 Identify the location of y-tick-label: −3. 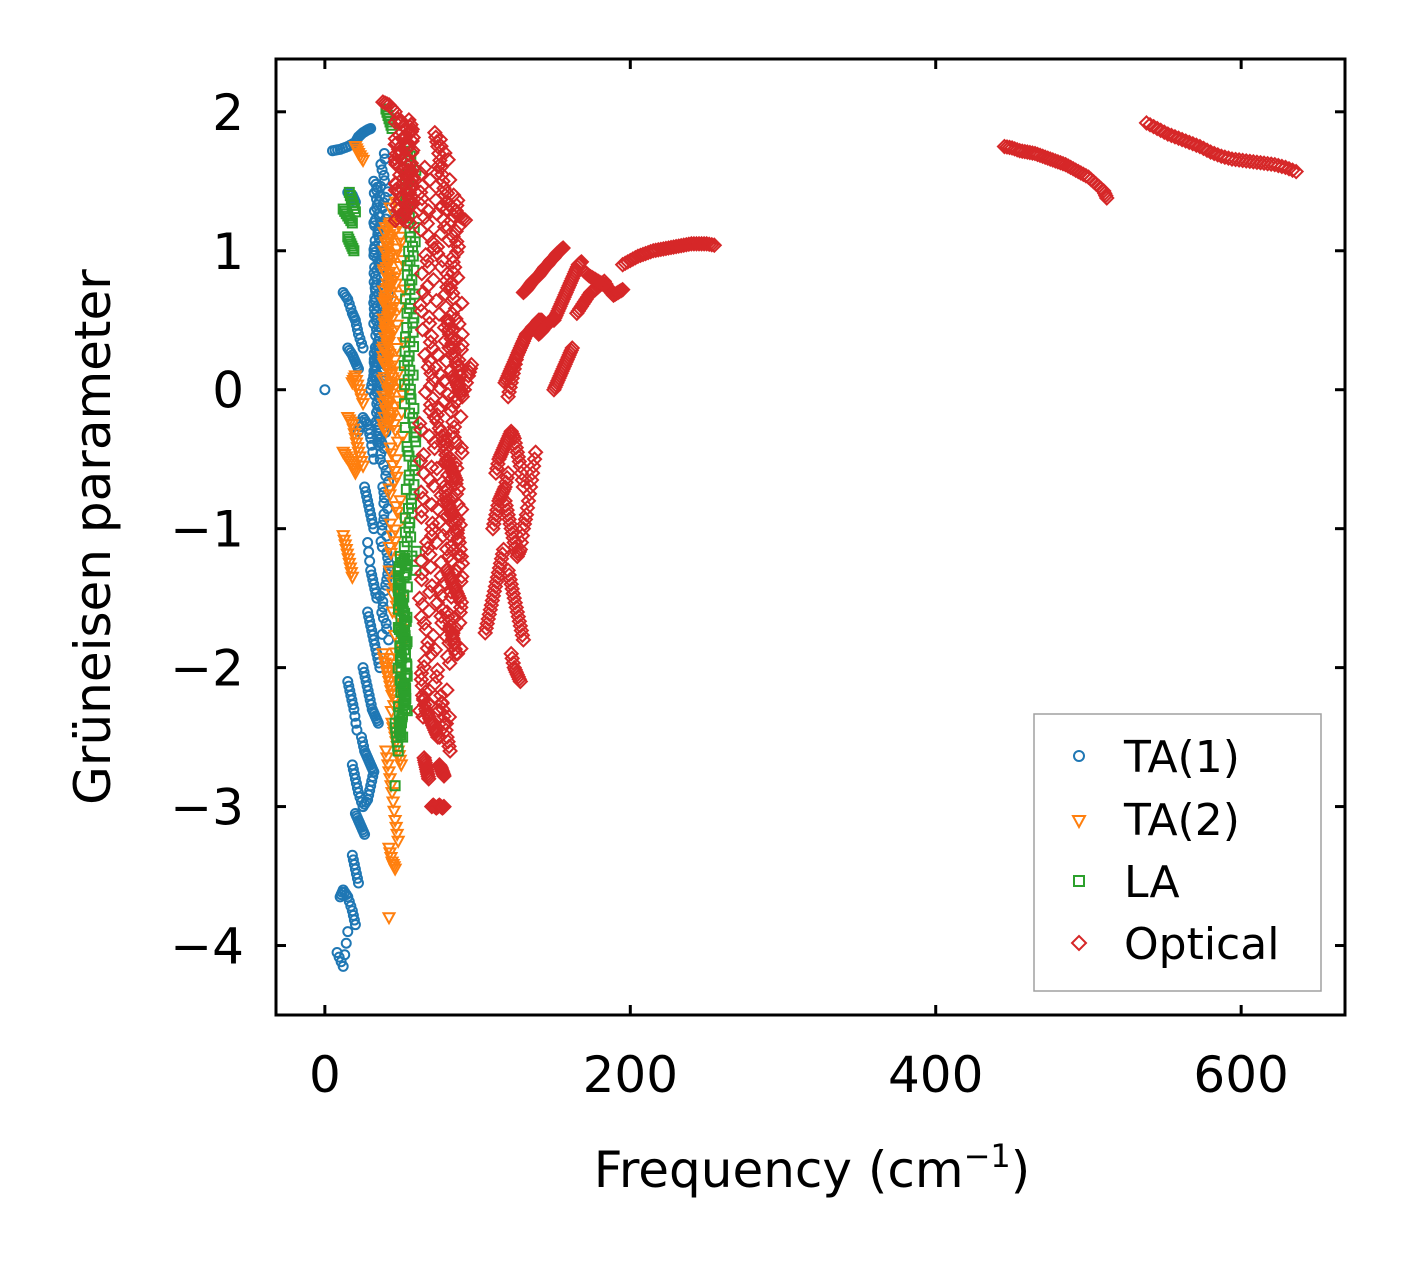
(207, 808).